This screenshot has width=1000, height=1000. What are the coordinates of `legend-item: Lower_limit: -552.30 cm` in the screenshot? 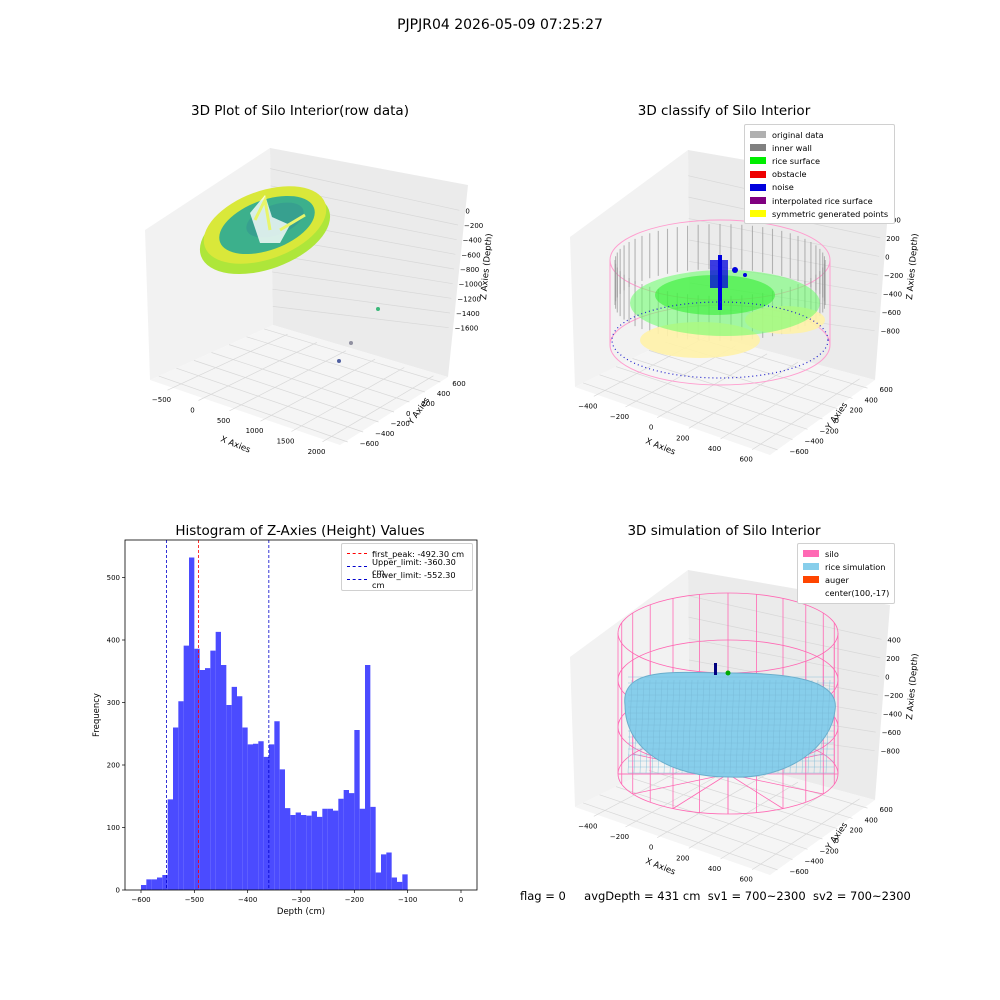 It's located at (407, 580).